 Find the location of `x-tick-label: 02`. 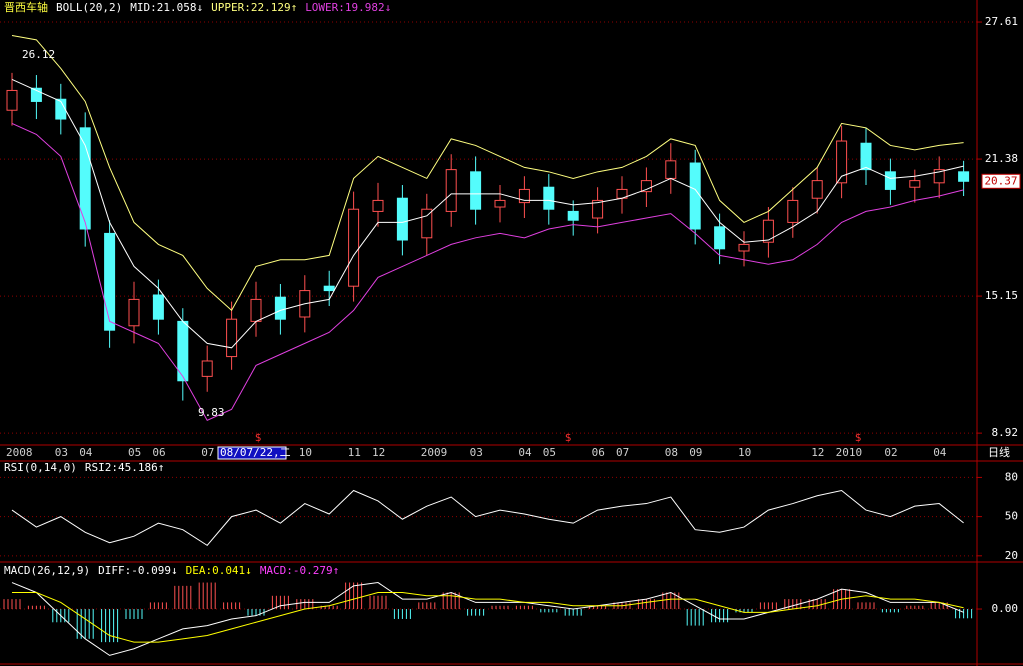

x-tick-label: 02 is located at coordinates (890, 452).